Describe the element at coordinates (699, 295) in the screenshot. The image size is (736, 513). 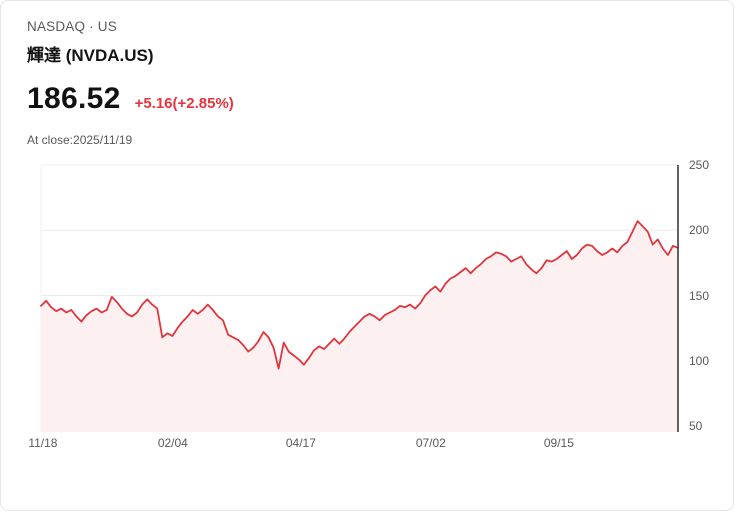
I see `y-axis-tick: 150` at that location.